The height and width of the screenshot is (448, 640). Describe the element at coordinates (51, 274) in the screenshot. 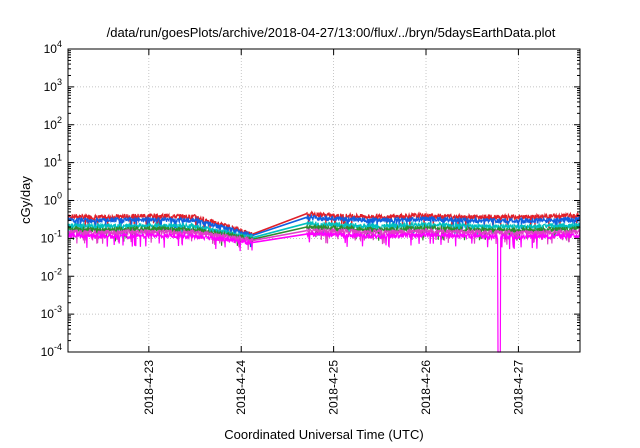

I see `y-tick-label: 10⁻²` at that location.